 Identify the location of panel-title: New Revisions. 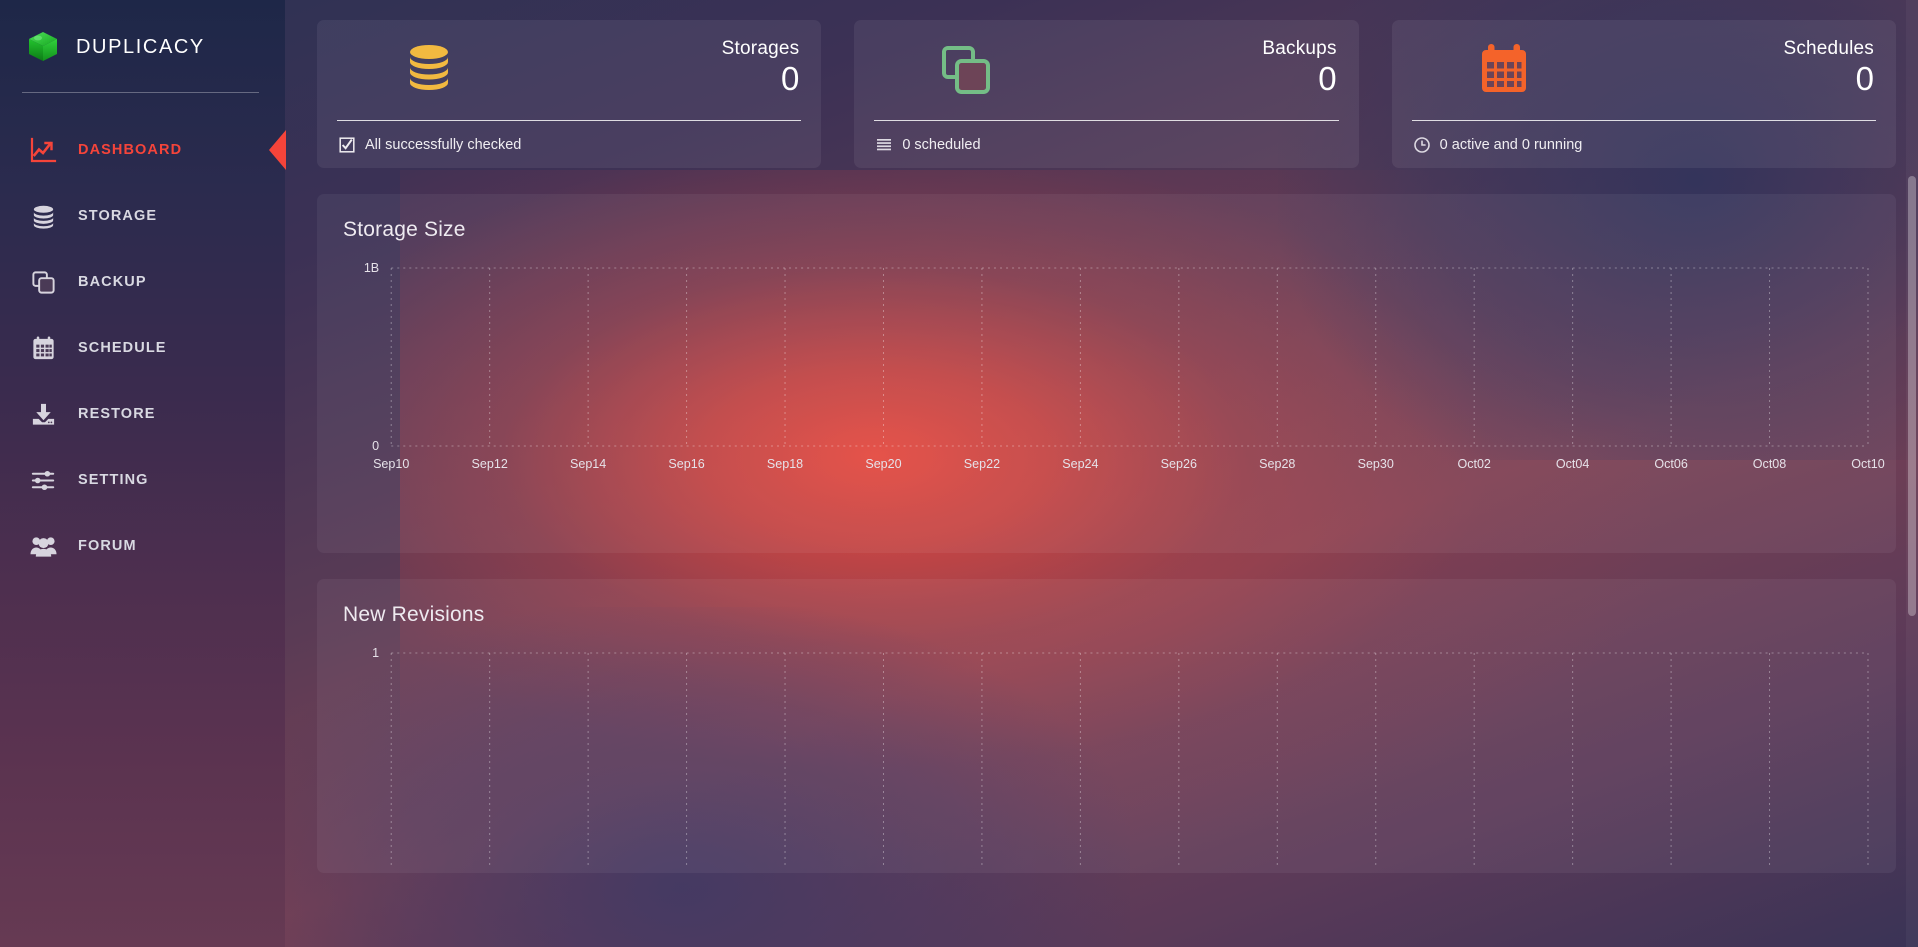
(414, 614).